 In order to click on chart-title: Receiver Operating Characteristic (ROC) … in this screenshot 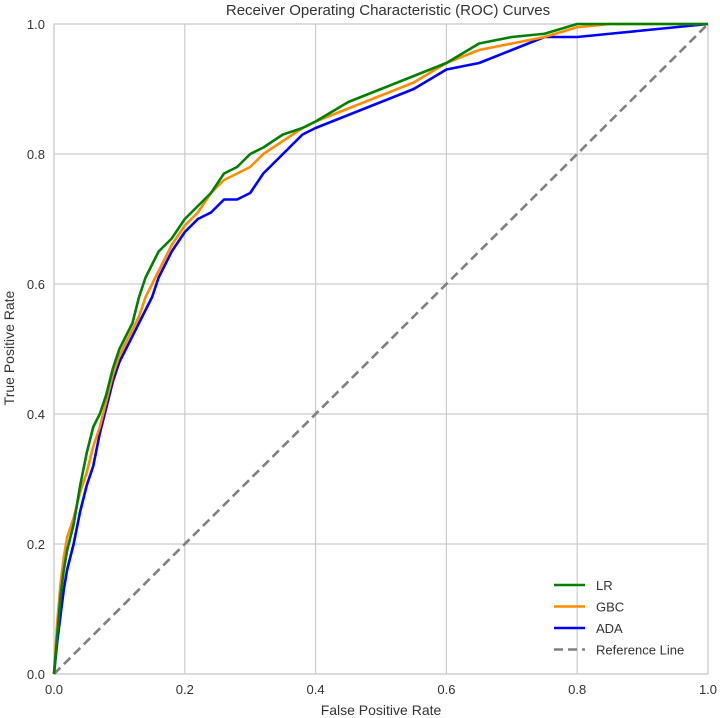, I will do `click(388, 10)`.